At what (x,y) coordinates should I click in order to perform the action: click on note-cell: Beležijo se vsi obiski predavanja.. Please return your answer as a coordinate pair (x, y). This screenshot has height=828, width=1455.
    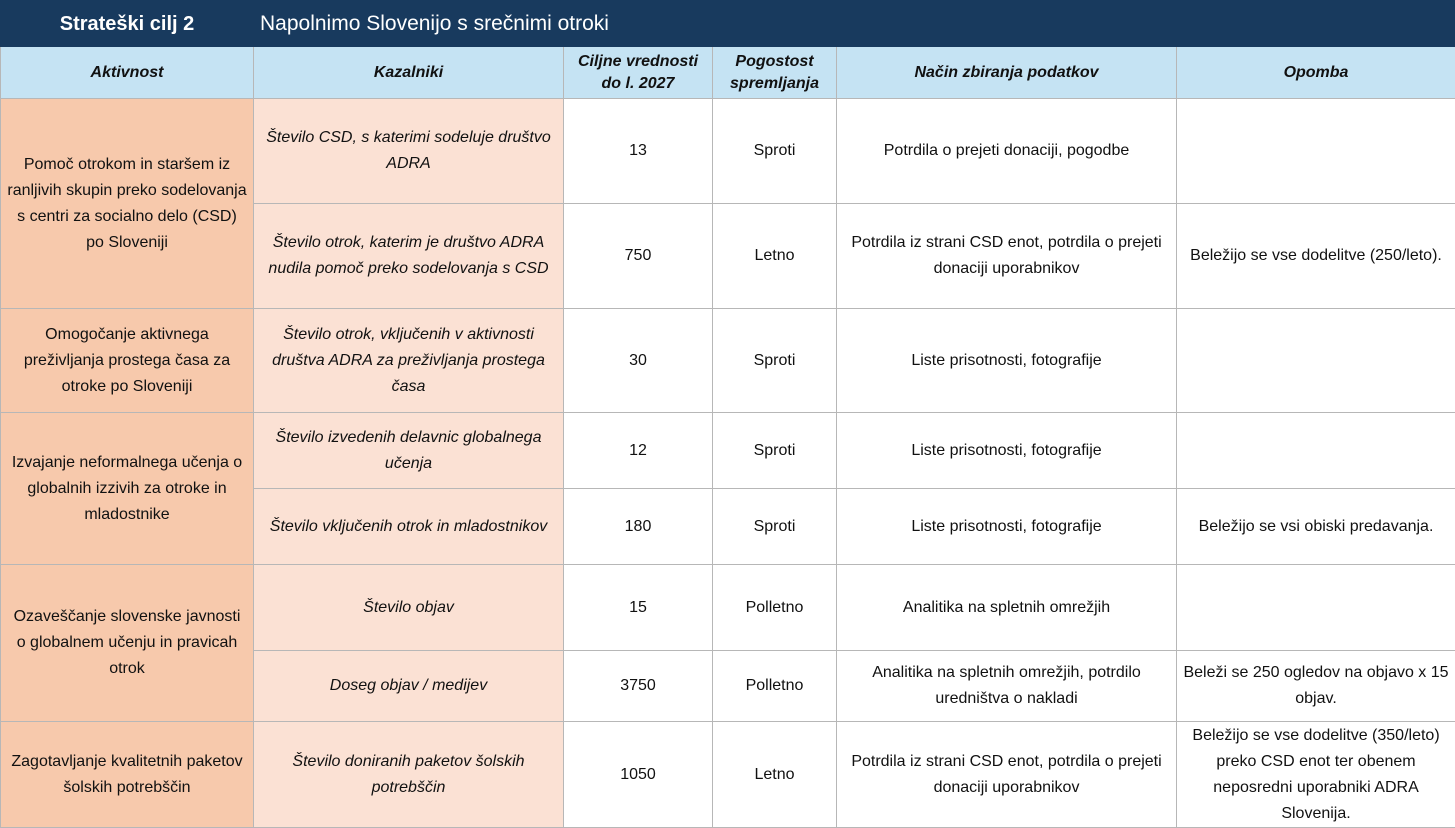
    Looking at the image, I should click on (1316, 527).